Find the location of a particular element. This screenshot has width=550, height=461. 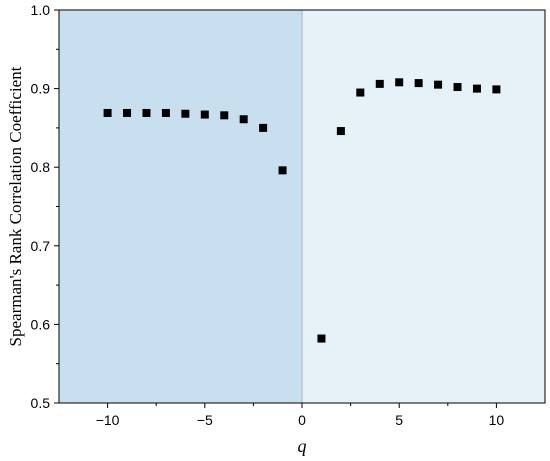

y-axis-ticks: 0.5 0.6 0.7 0.8 0.9 1.0 is located at coordinates (45, 206).